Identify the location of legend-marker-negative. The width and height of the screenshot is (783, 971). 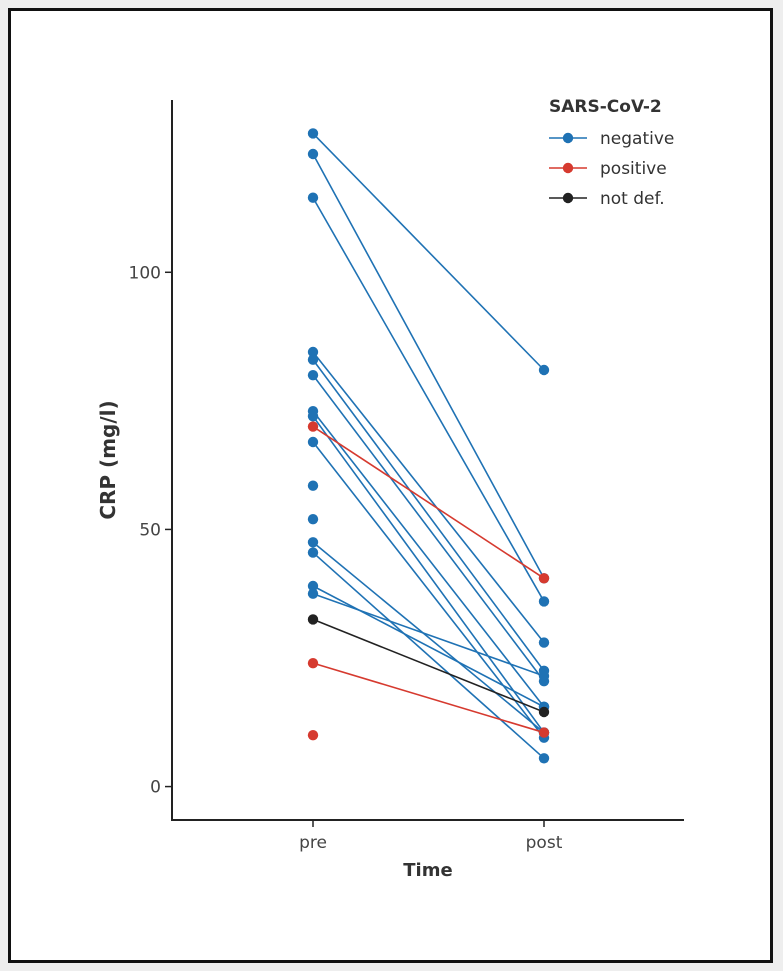
(568, 138).